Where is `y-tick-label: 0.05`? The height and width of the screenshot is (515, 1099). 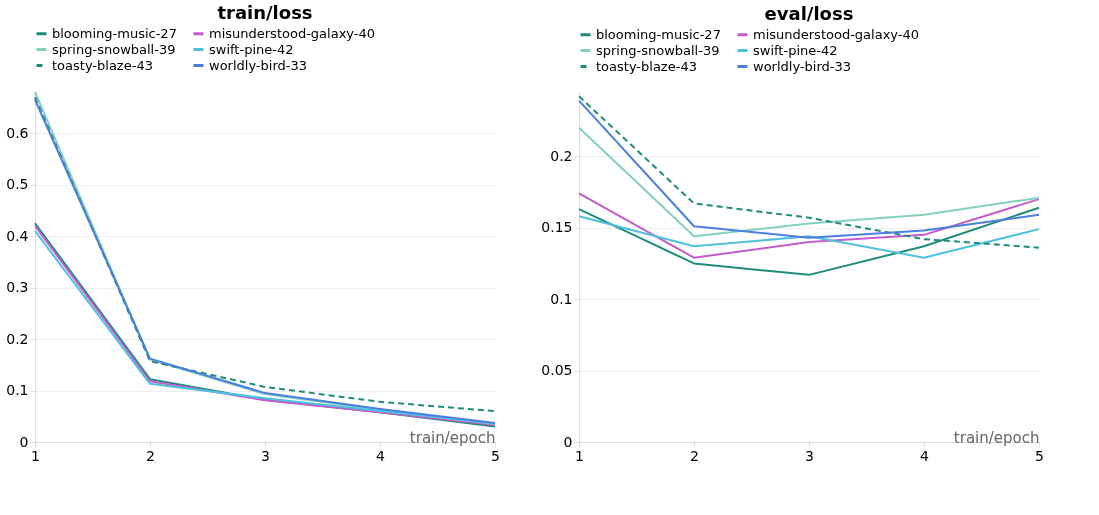
y-tick-label: 0.05 is located at coordinates (557, 370).